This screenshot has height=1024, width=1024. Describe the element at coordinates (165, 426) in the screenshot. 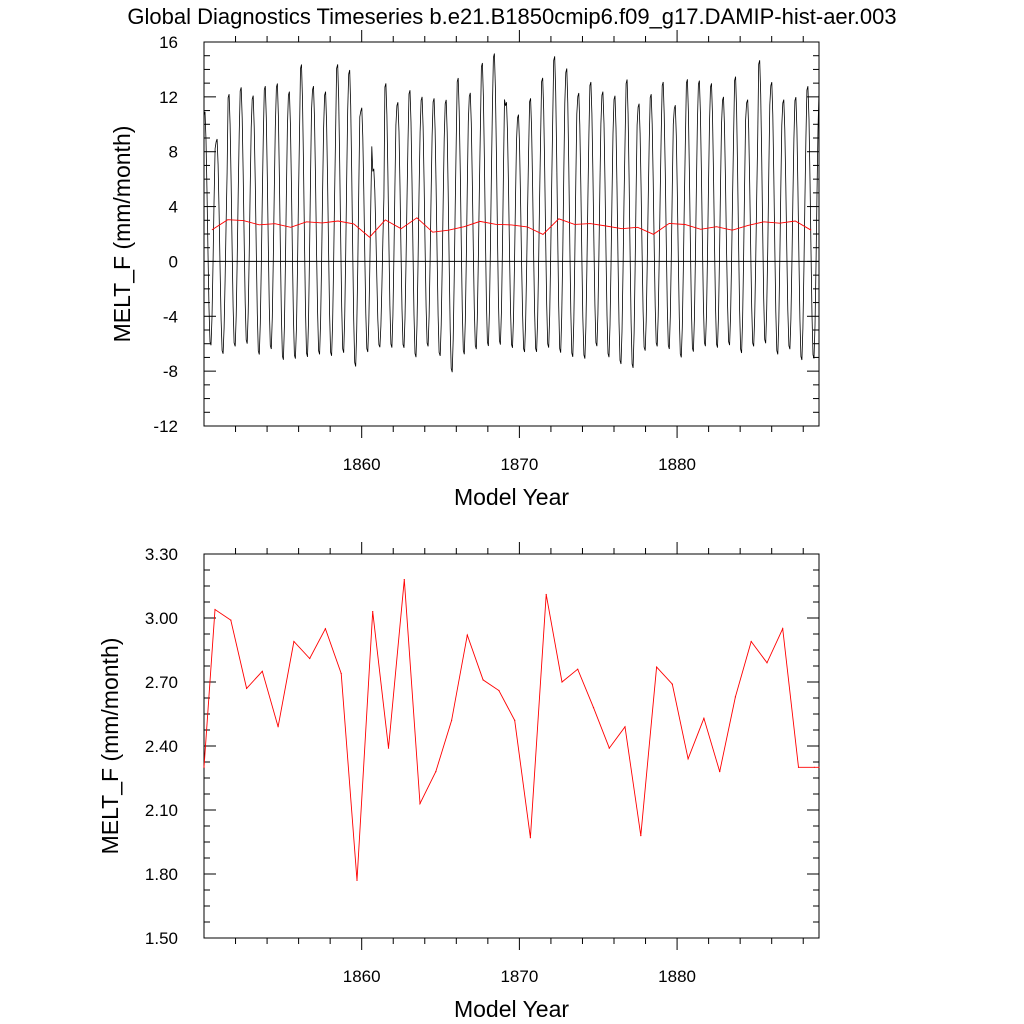

I see `y-tick-label: -12` at that location.